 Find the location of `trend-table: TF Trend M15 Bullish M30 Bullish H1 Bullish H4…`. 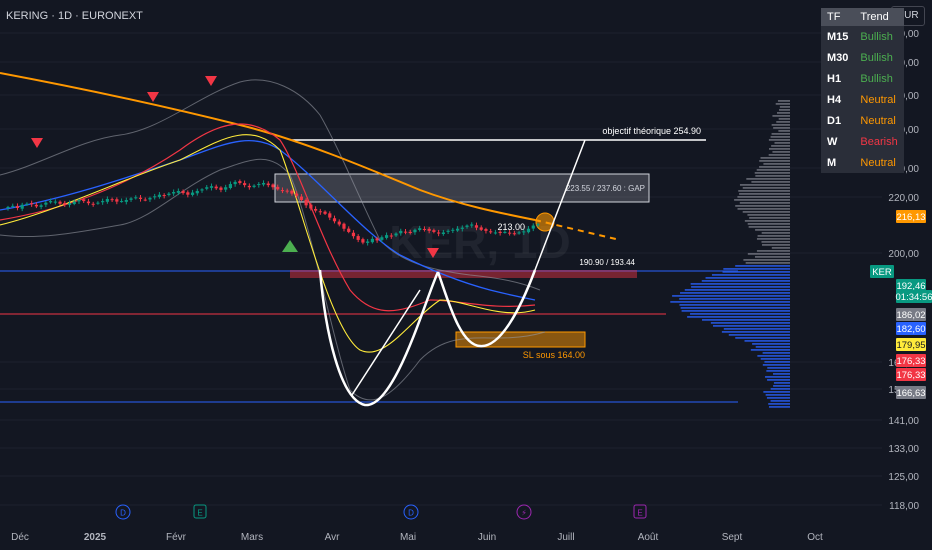

trend-table: TF Trend M15 Bullish M30 Bullish H1 Bullish H4… is located at coordinates (862, 90).